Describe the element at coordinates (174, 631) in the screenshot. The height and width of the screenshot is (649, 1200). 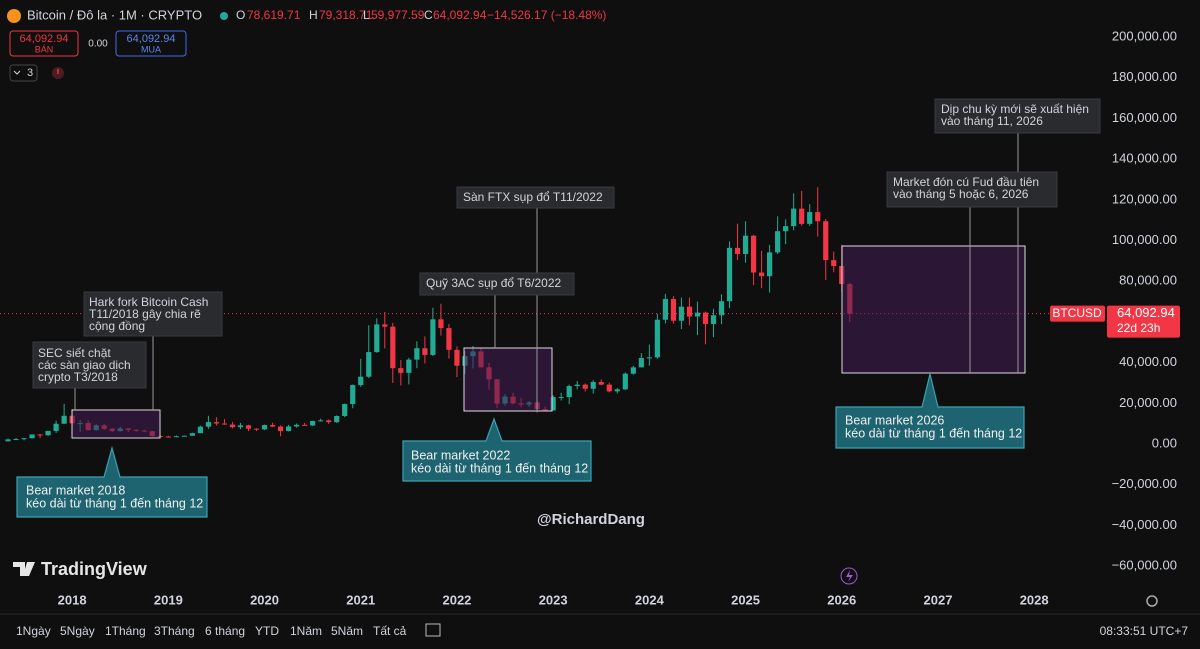
I see `range-button: 3Tháng` at that location.